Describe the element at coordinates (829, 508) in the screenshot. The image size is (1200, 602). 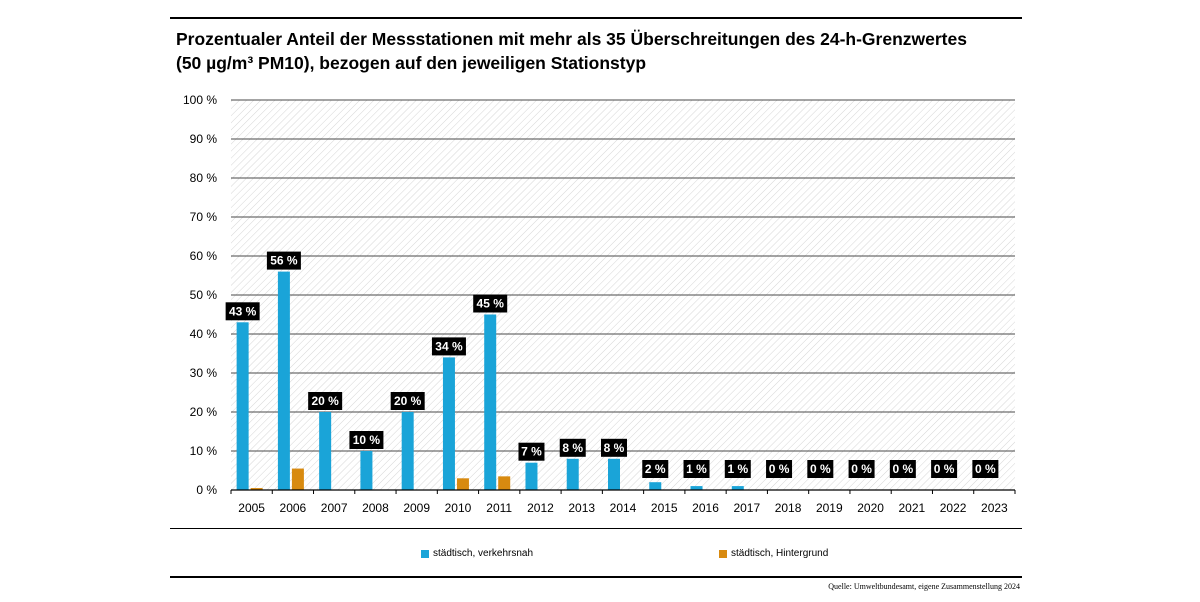
I see `x-tick-label: 2019` at that location.